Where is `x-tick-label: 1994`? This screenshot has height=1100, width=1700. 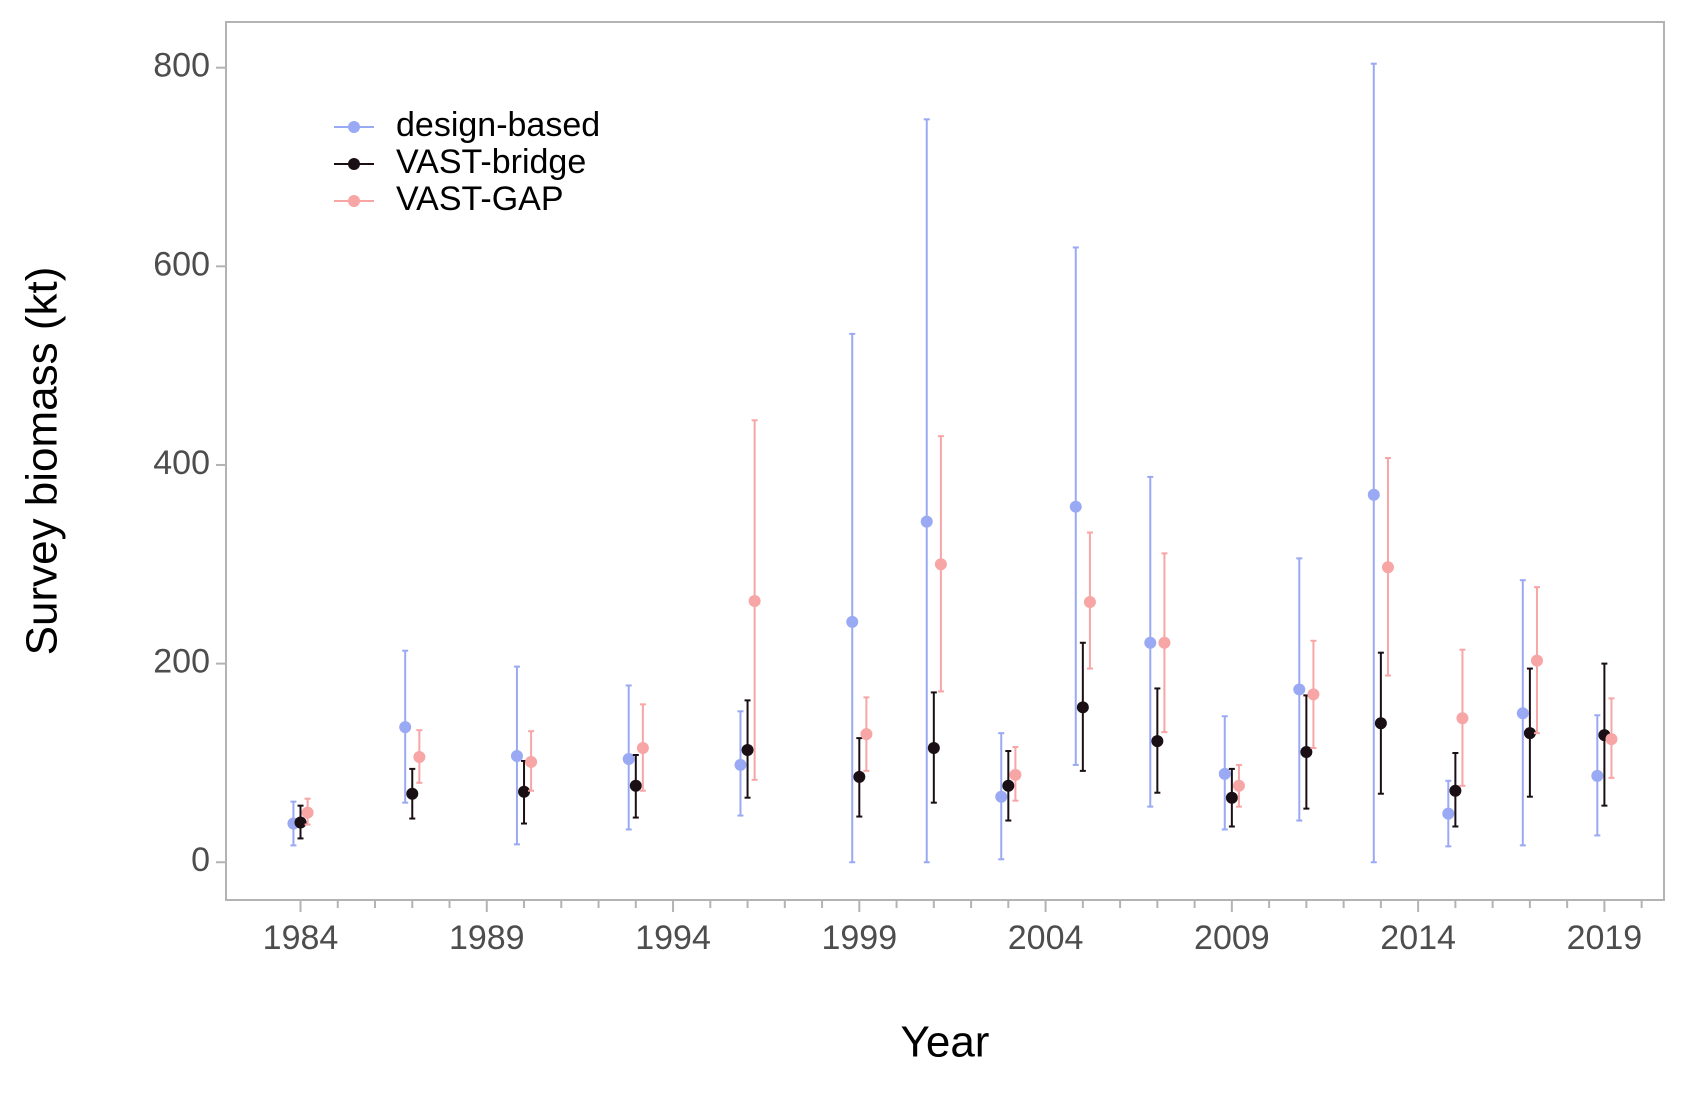 x-tick-label: 1994 is located at coordinates (673, 938).